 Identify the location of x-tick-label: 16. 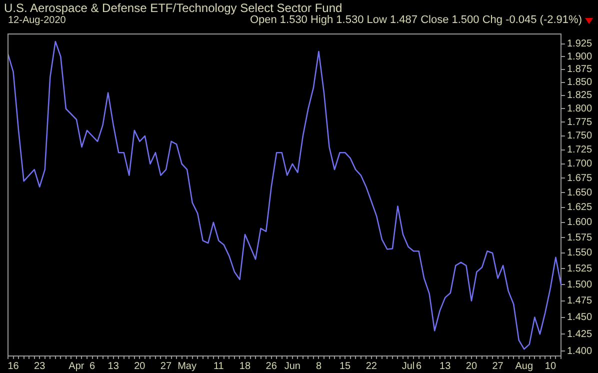
(14, 366).